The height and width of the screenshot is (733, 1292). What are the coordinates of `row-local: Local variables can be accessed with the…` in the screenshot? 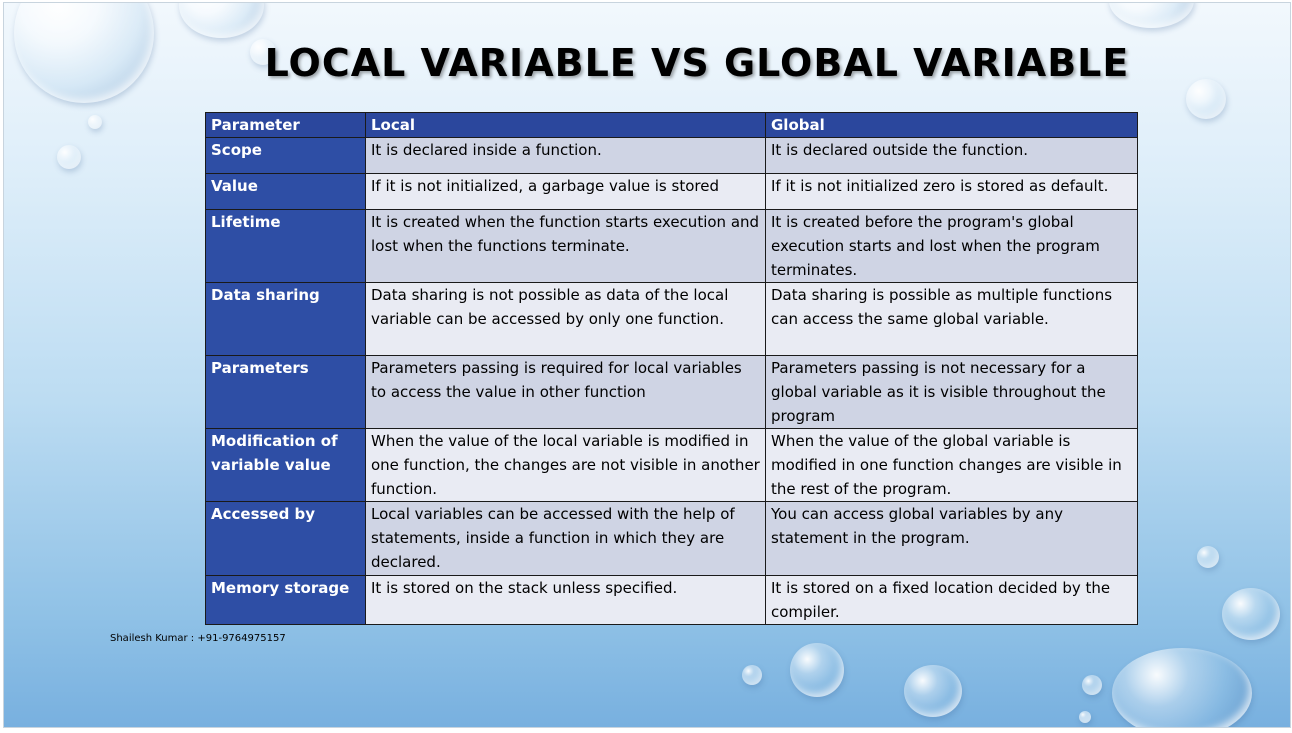 It's located at (565, 538).